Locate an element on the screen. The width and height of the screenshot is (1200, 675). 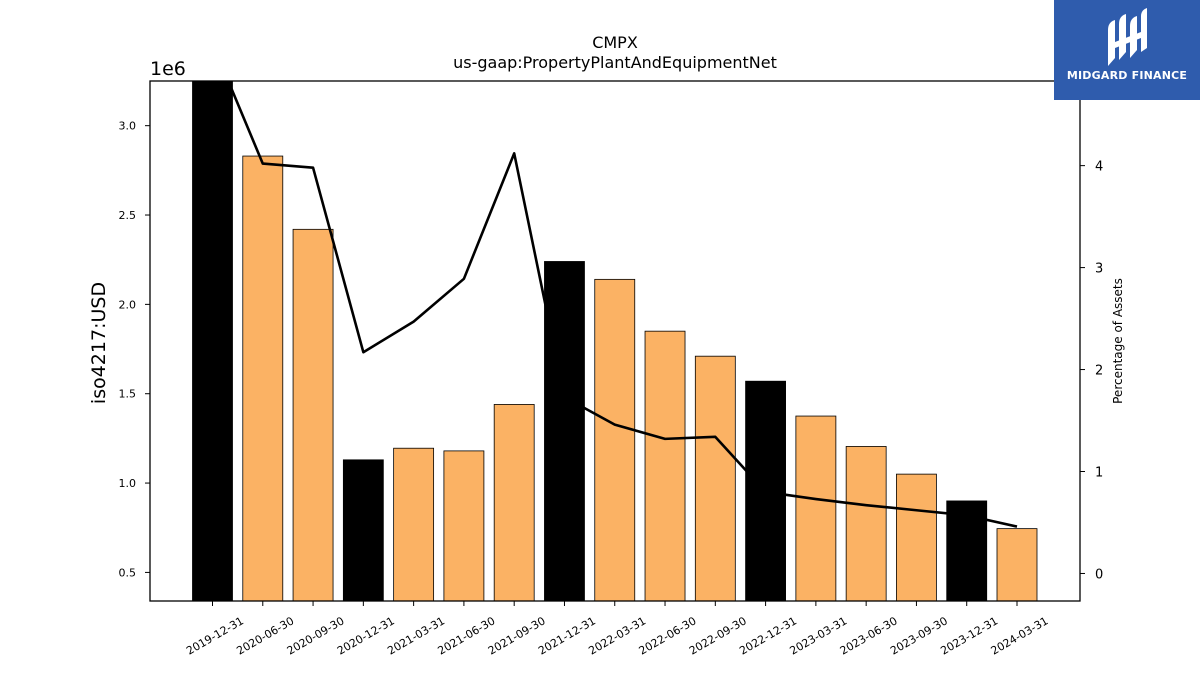
midgard-logo-icon is located at coordinates (1127, 37).